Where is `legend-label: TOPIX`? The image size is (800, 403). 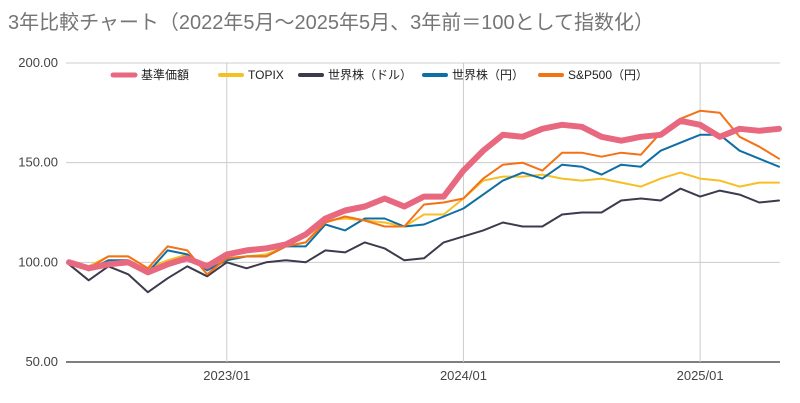
legend-label: TOPIX is located at coordinates (266, 75).